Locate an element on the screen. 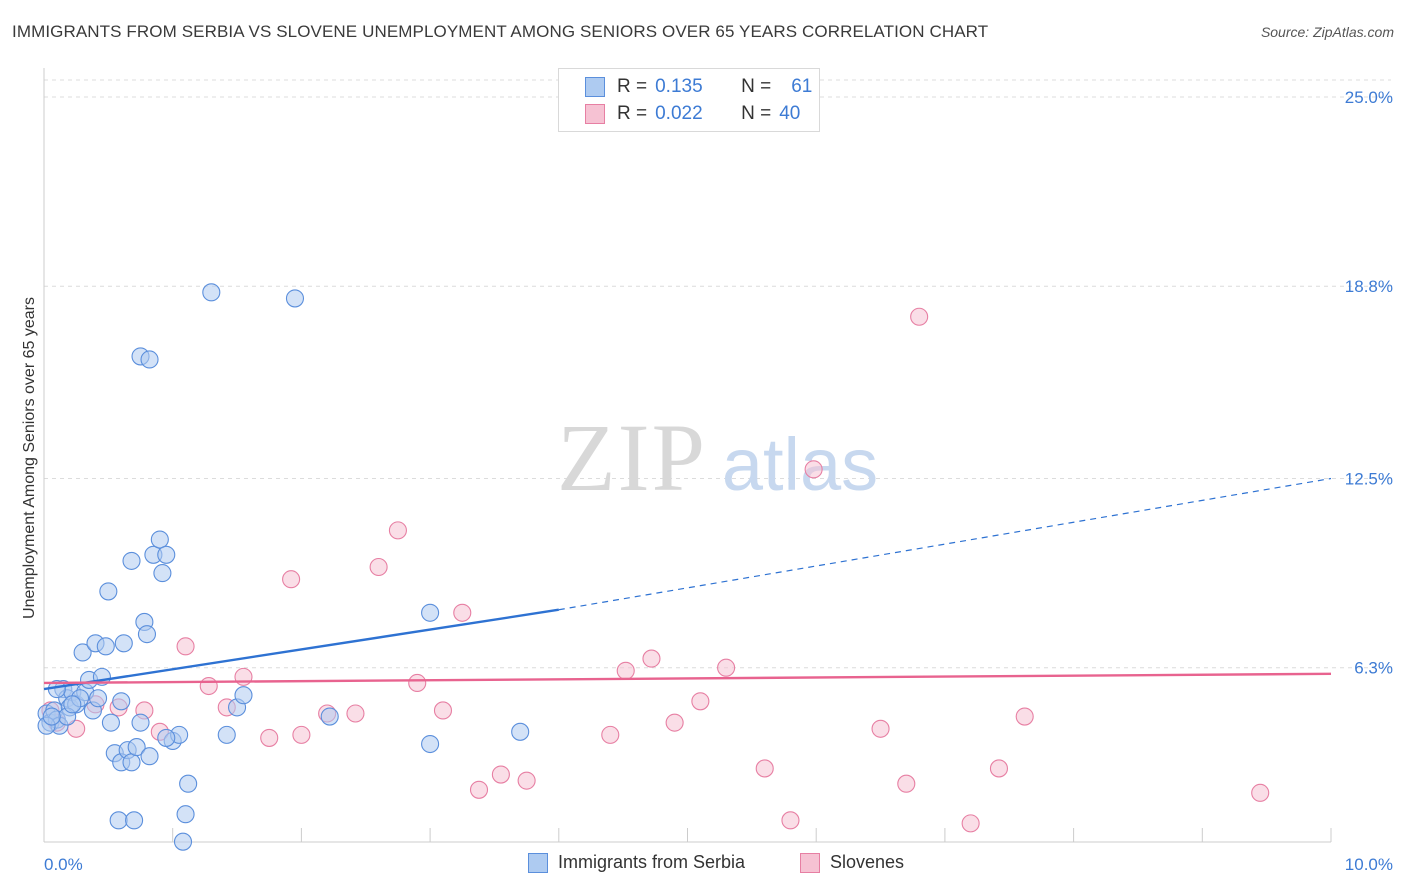 The width and height of the screenshot is (1406, 892). legend-item-serbia: Immigrants from Serbia is located at coordinates (636, 862).